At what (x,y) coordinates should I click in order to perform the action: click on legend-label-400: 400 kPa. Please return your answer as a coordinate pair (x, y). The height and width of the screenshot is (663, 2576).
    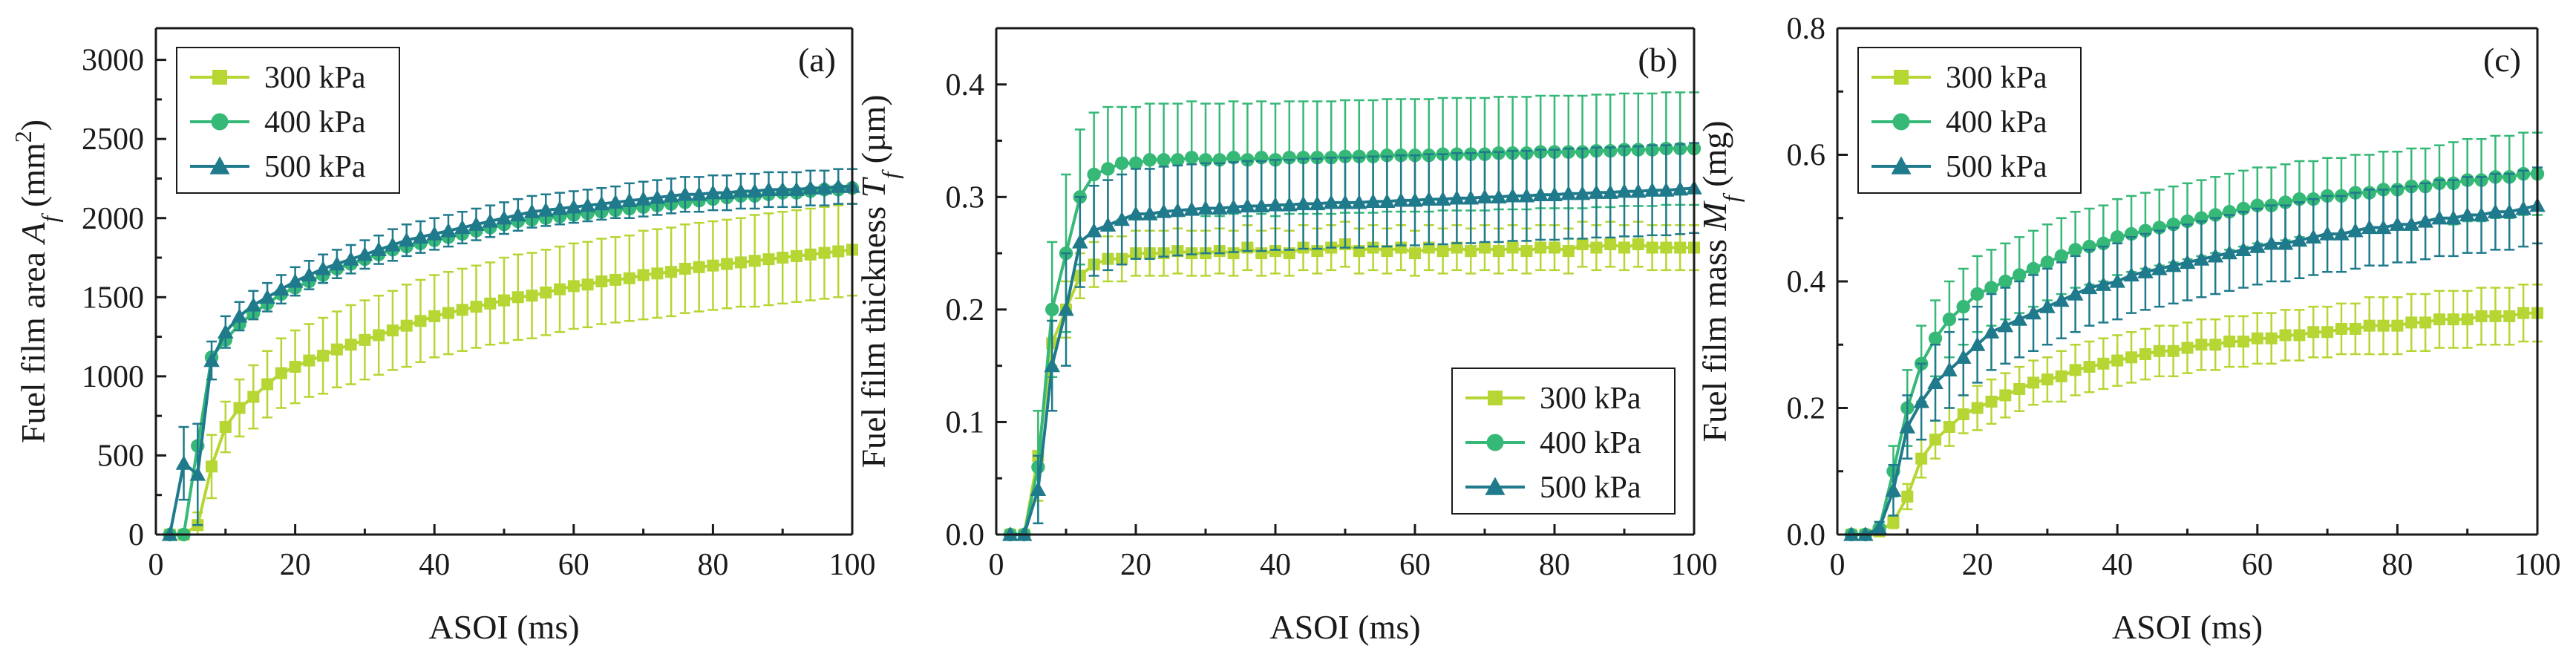
    Looking at the image, I should click on (315, 123).